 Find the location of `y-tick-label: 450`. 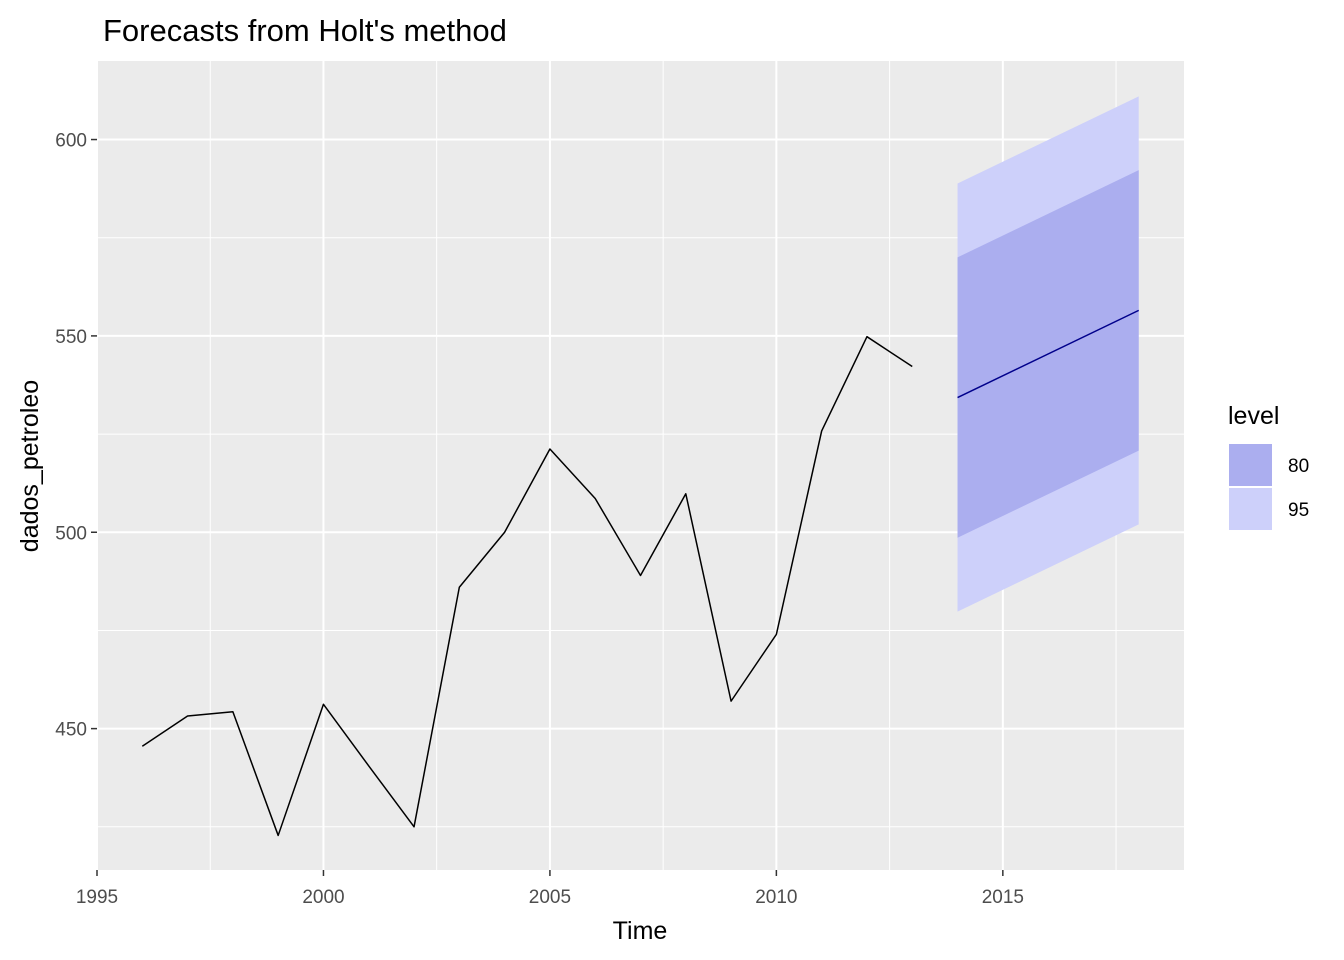

y-tick-label: 450 is located at coordinates (71, 730).